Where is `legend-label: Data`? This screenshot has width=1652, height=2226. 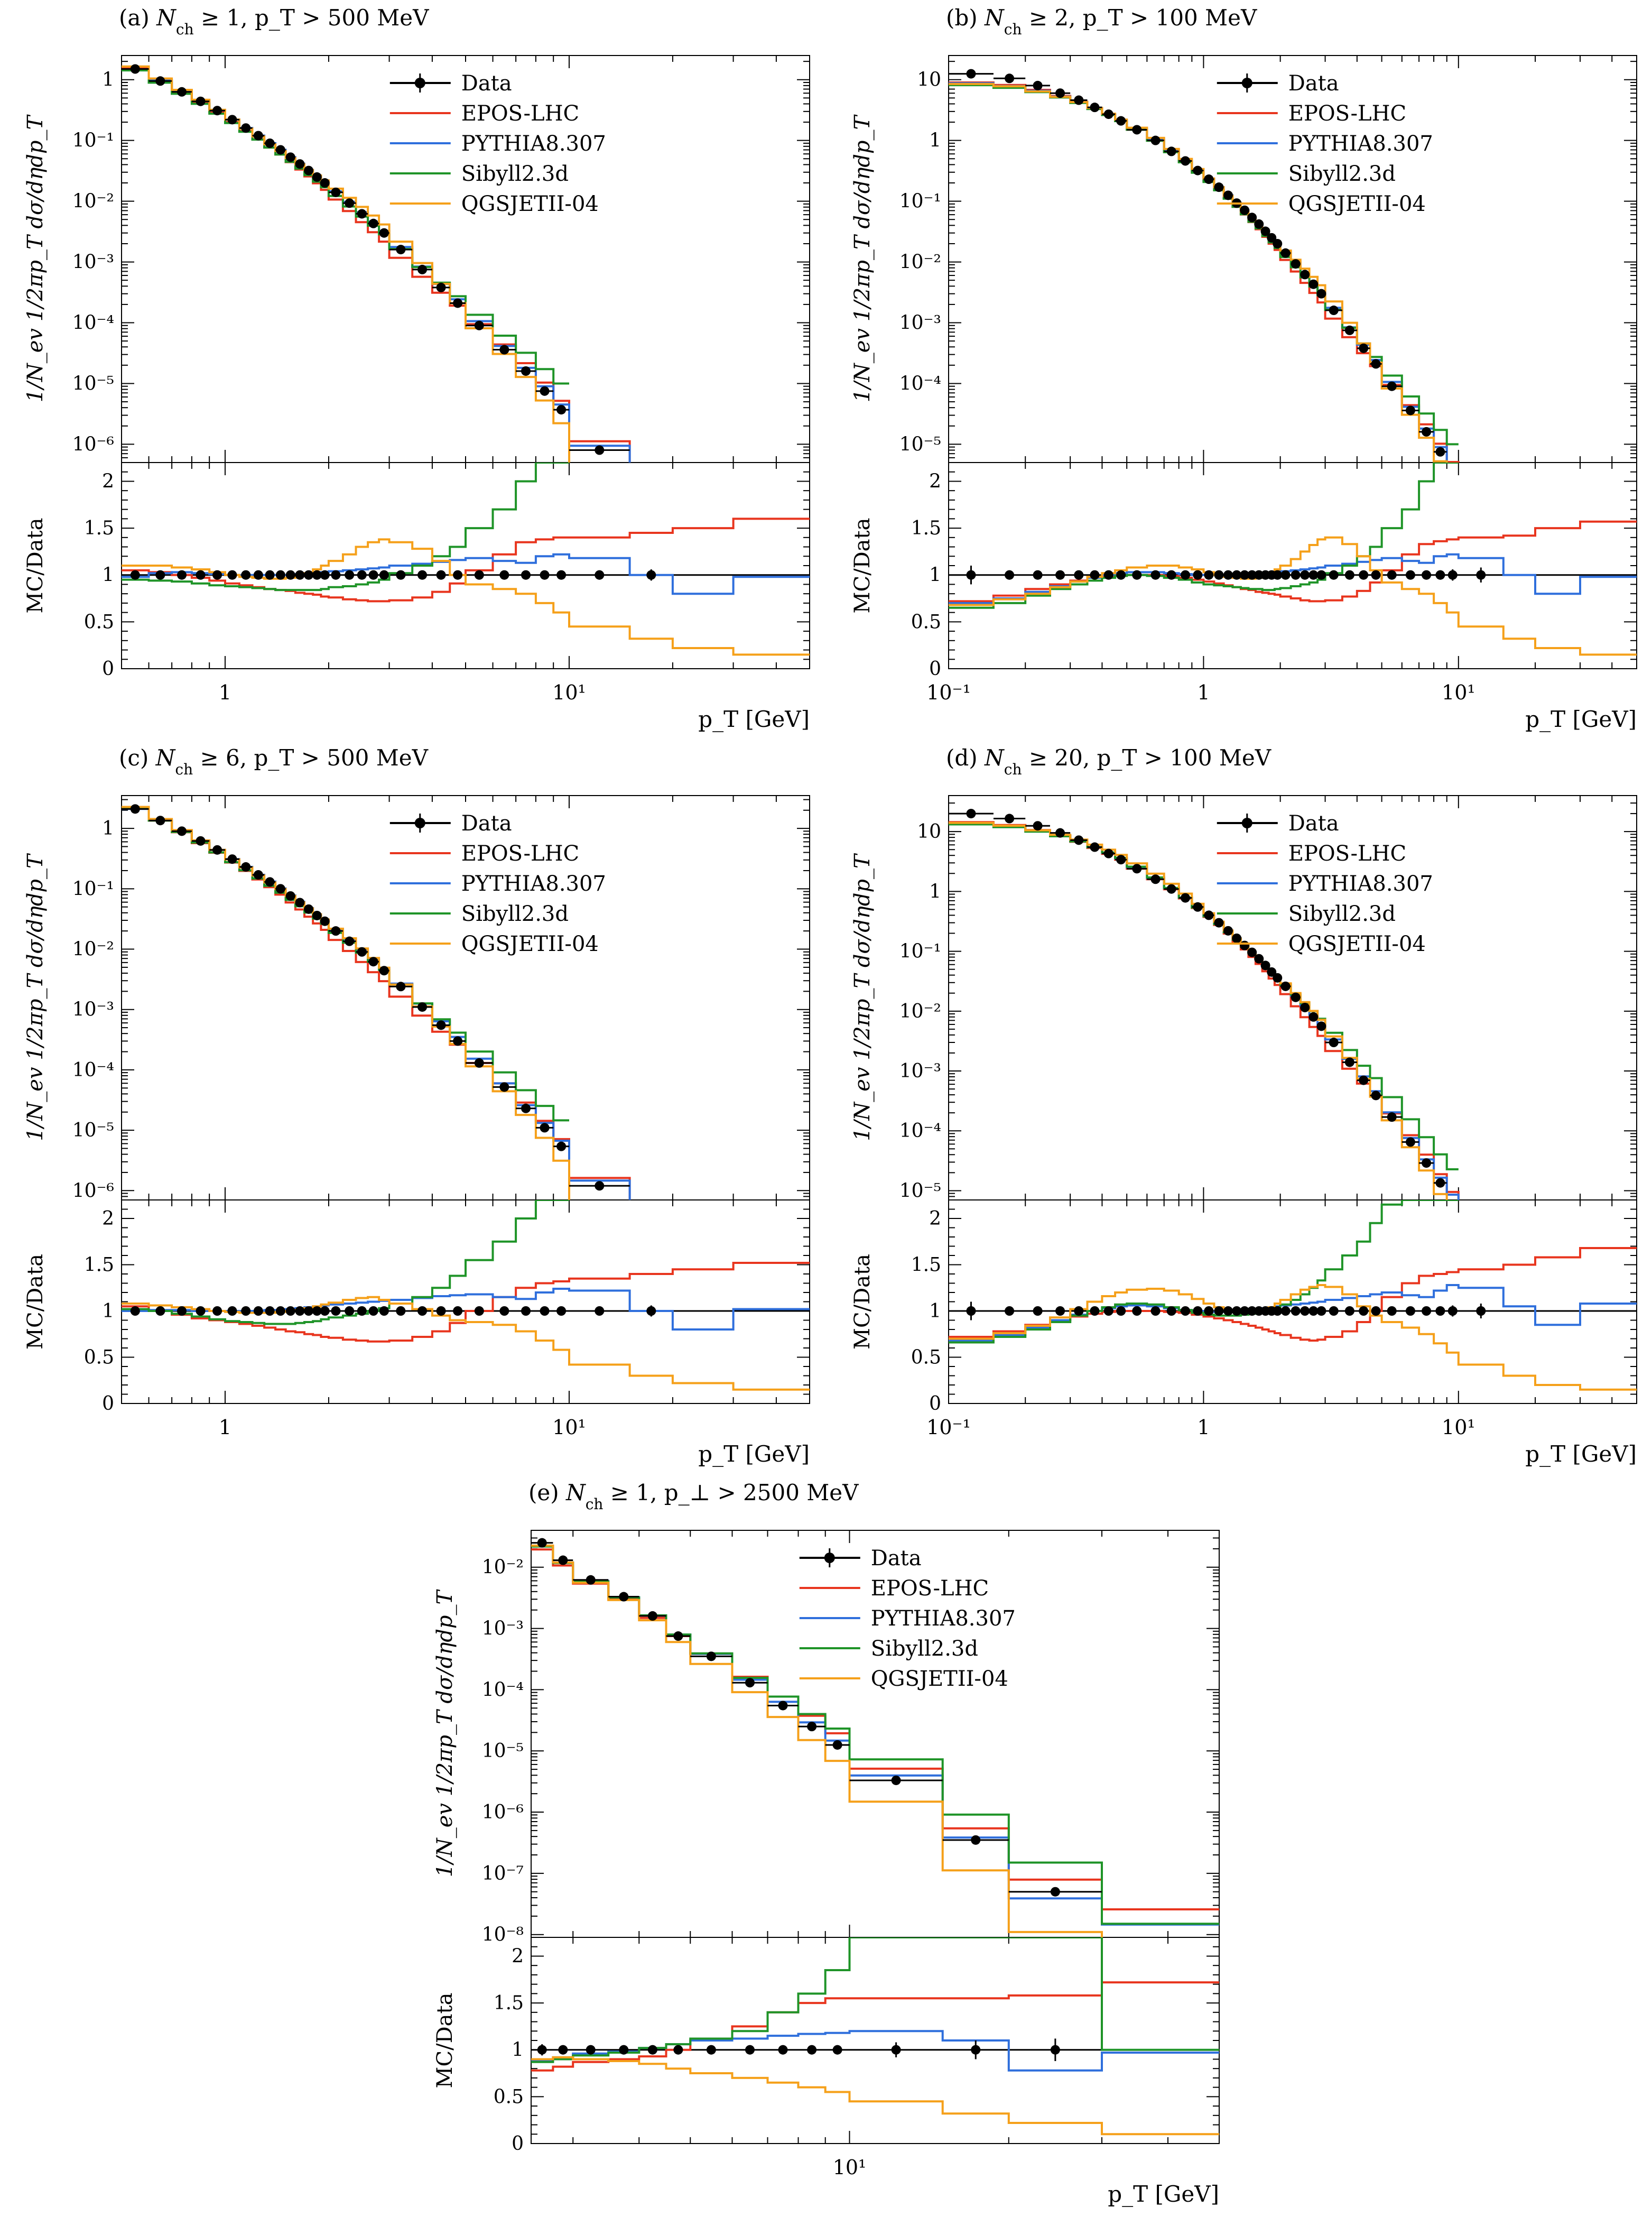 legend-label: Data is located at coordinates (896, 1558).